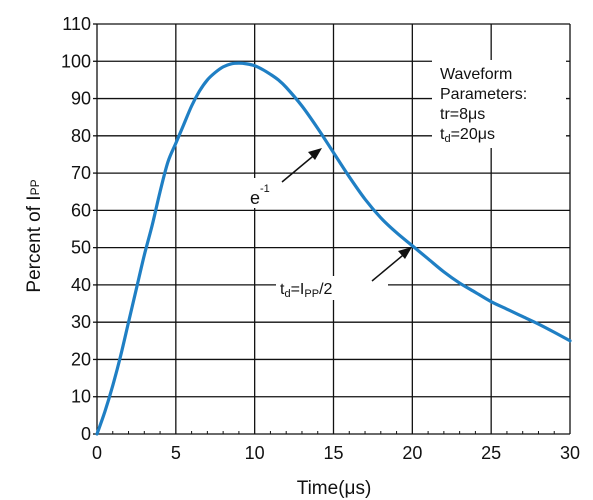 The width and height of the screenshot is (593, 500). I want to click on params-line1: Waveform, so click(476, 74).